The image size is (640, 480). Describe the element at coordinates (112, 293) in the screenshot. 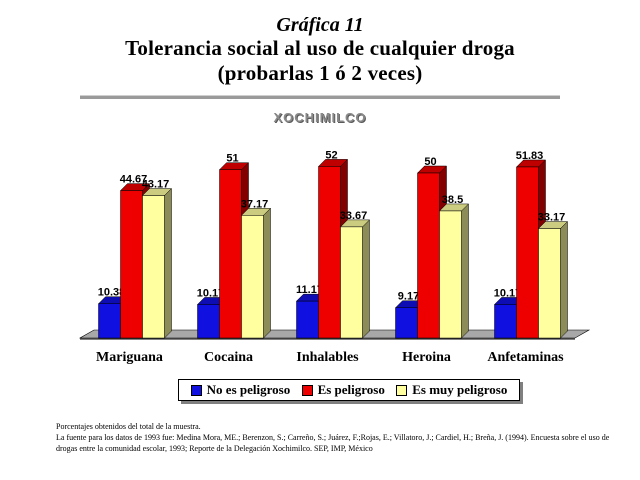

I see `data-label: 10.38` at that location.